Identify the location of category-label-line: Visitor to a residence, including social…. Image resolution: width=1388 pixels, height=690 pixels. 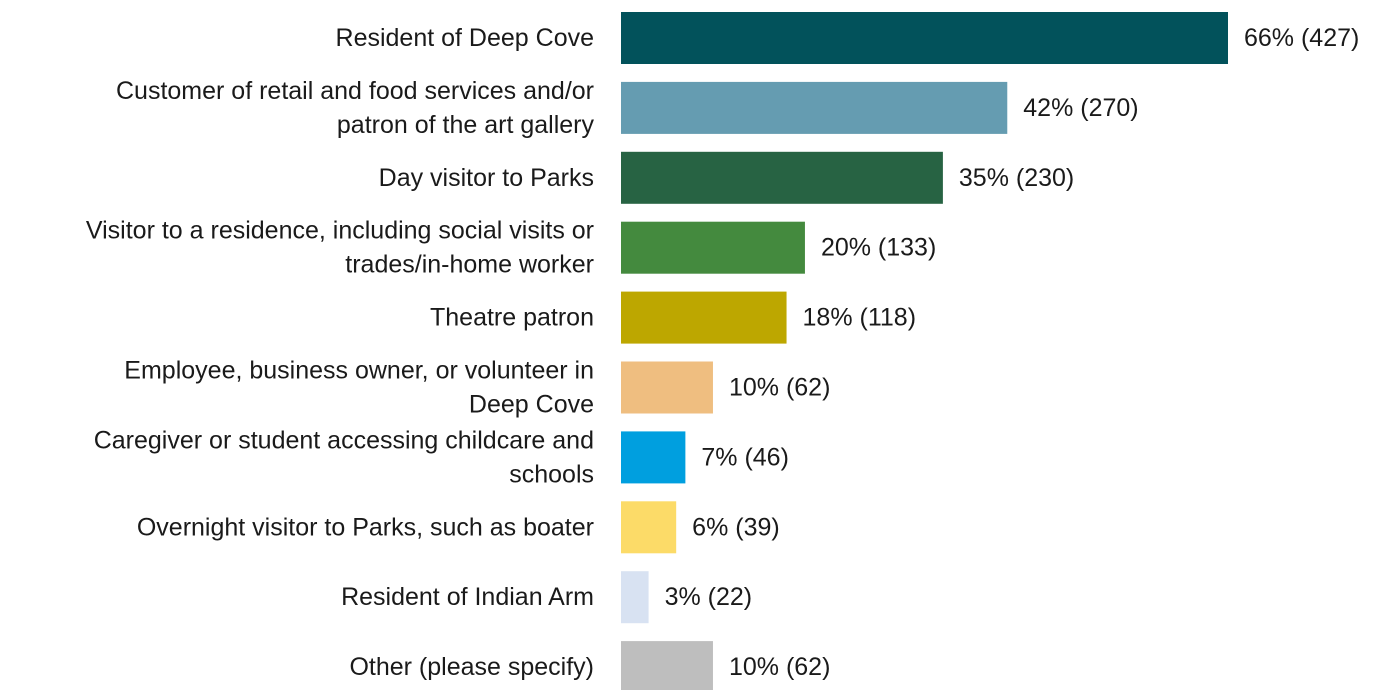
(340, 231).